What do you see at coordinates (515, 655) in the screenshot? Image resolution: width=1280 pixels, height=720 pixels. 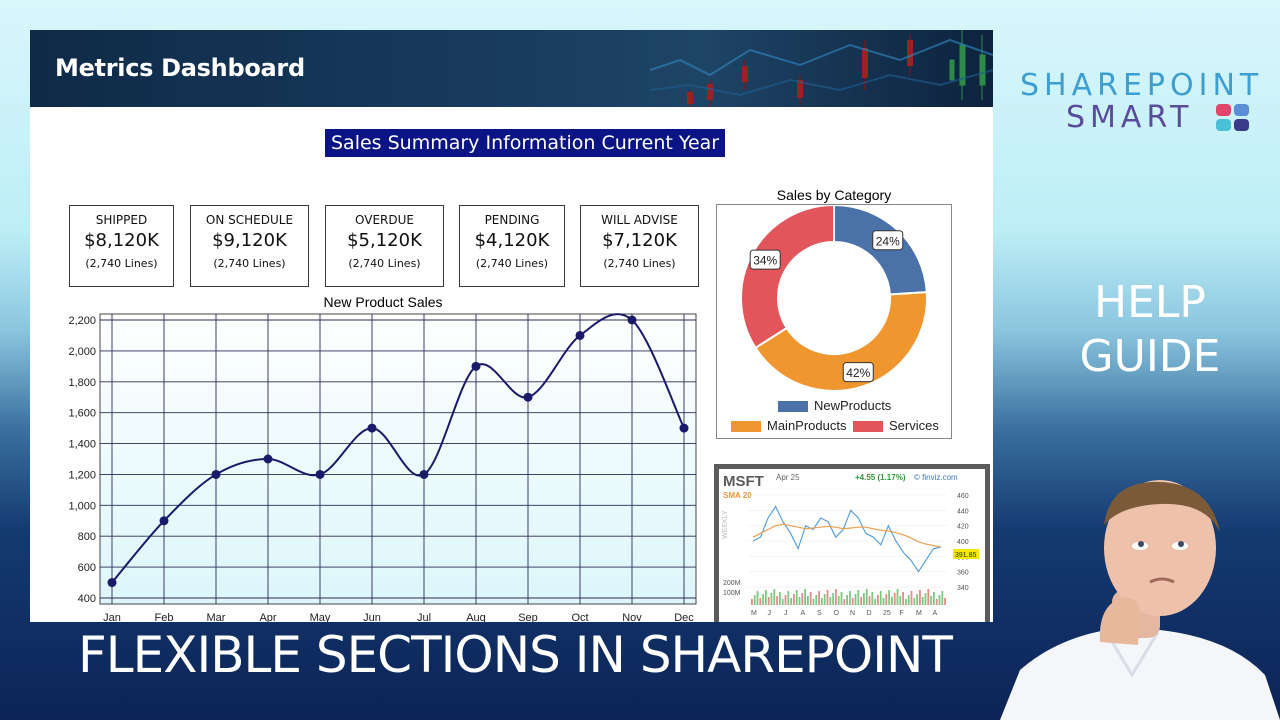 I see `video-title: FLEXIBLE SECTIONS IN SHAREPOINT` at bounding box center [515, 655].